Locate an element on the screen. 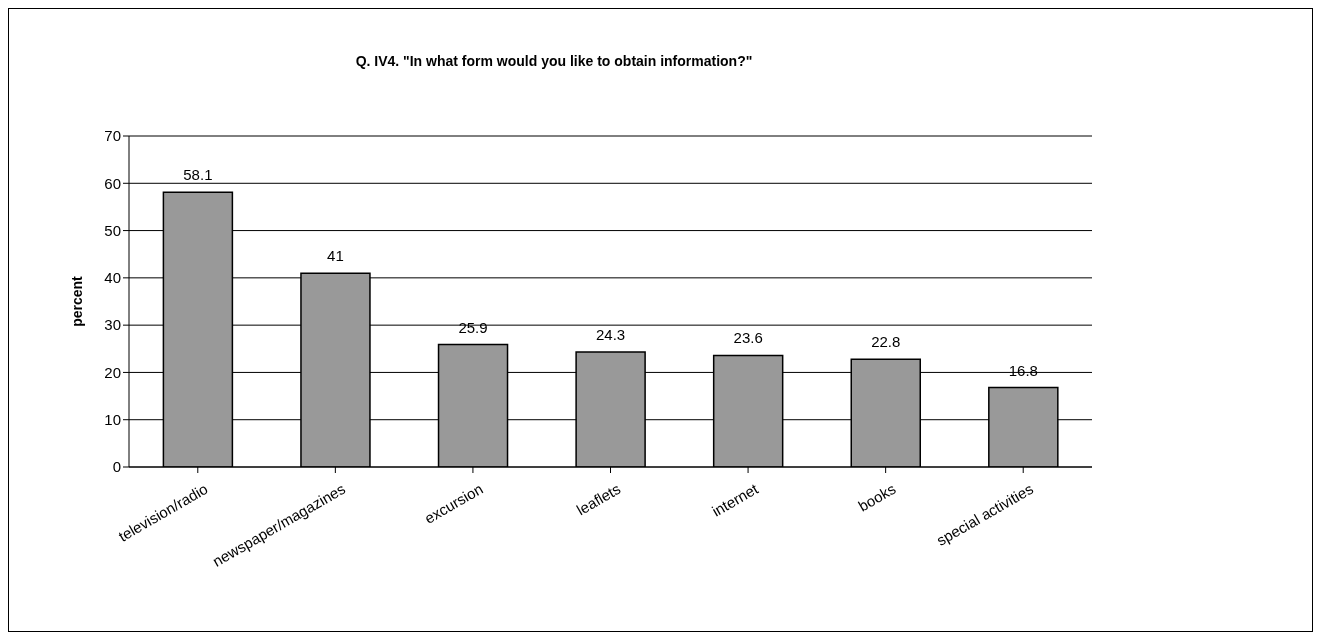 This screenshot has height=640, width=1321. y-tick-label: 70 is located at coordinates (112, 136).